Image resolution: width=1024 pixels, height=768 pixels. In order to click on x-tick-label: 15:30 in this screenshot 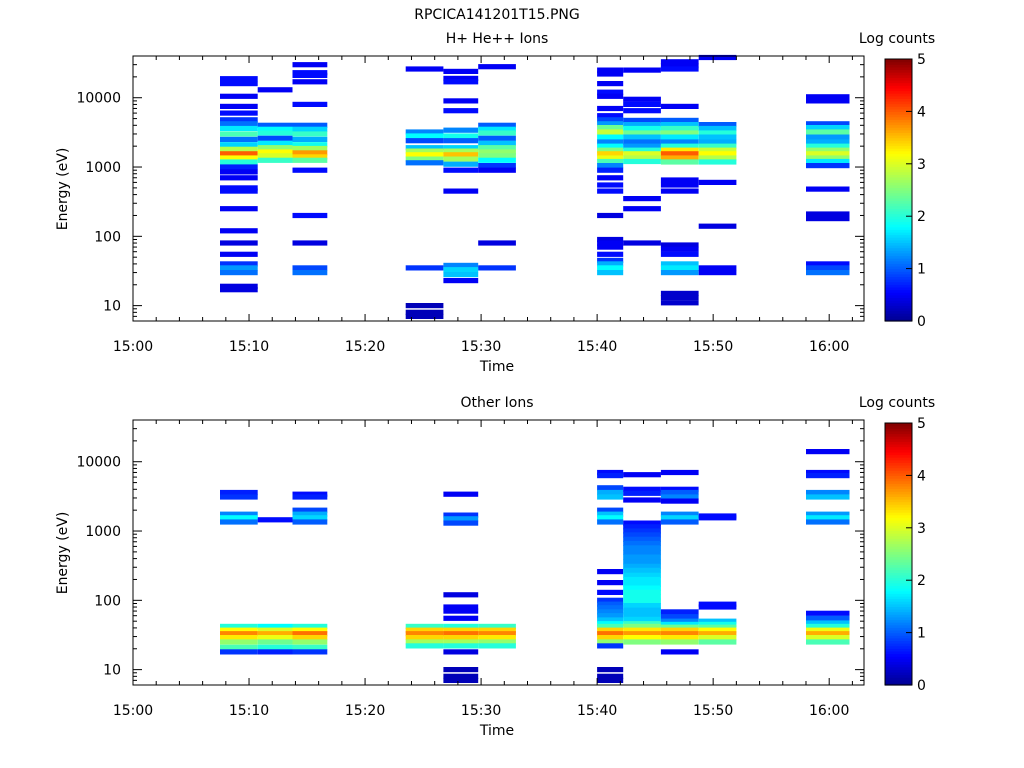, I will do `click(481, 347)`.